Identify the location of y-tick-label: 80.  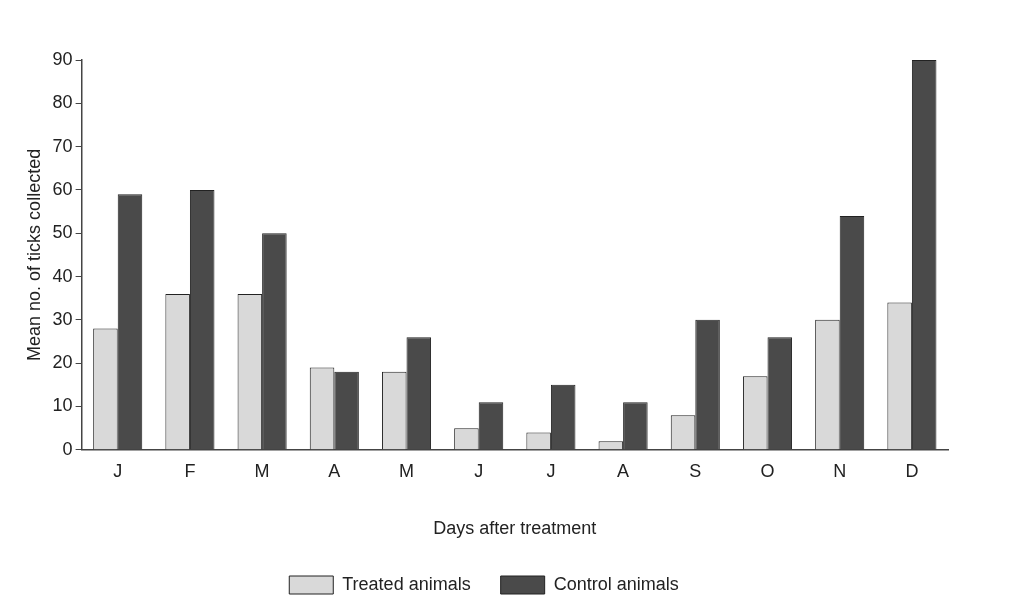
(62, 102).